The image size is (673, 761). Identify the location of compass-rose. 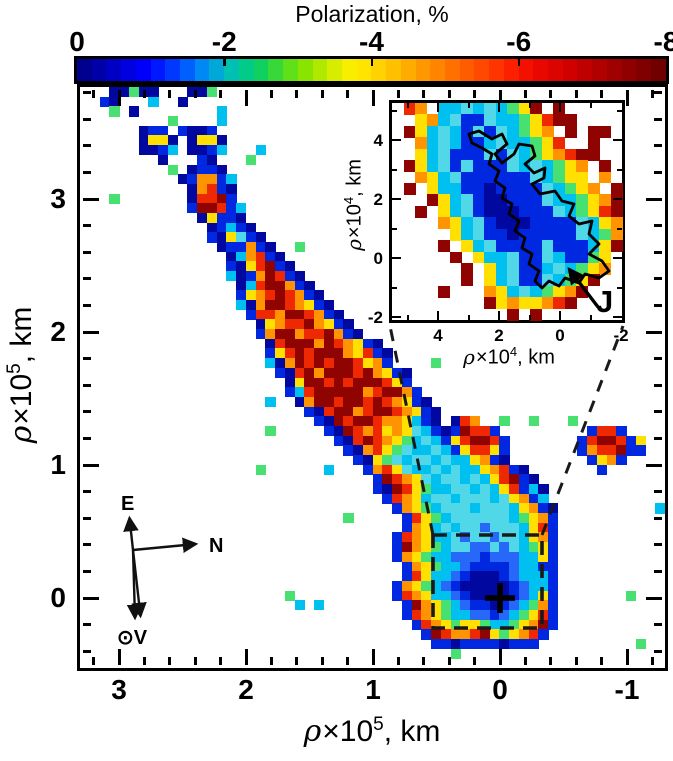
(161, 568).